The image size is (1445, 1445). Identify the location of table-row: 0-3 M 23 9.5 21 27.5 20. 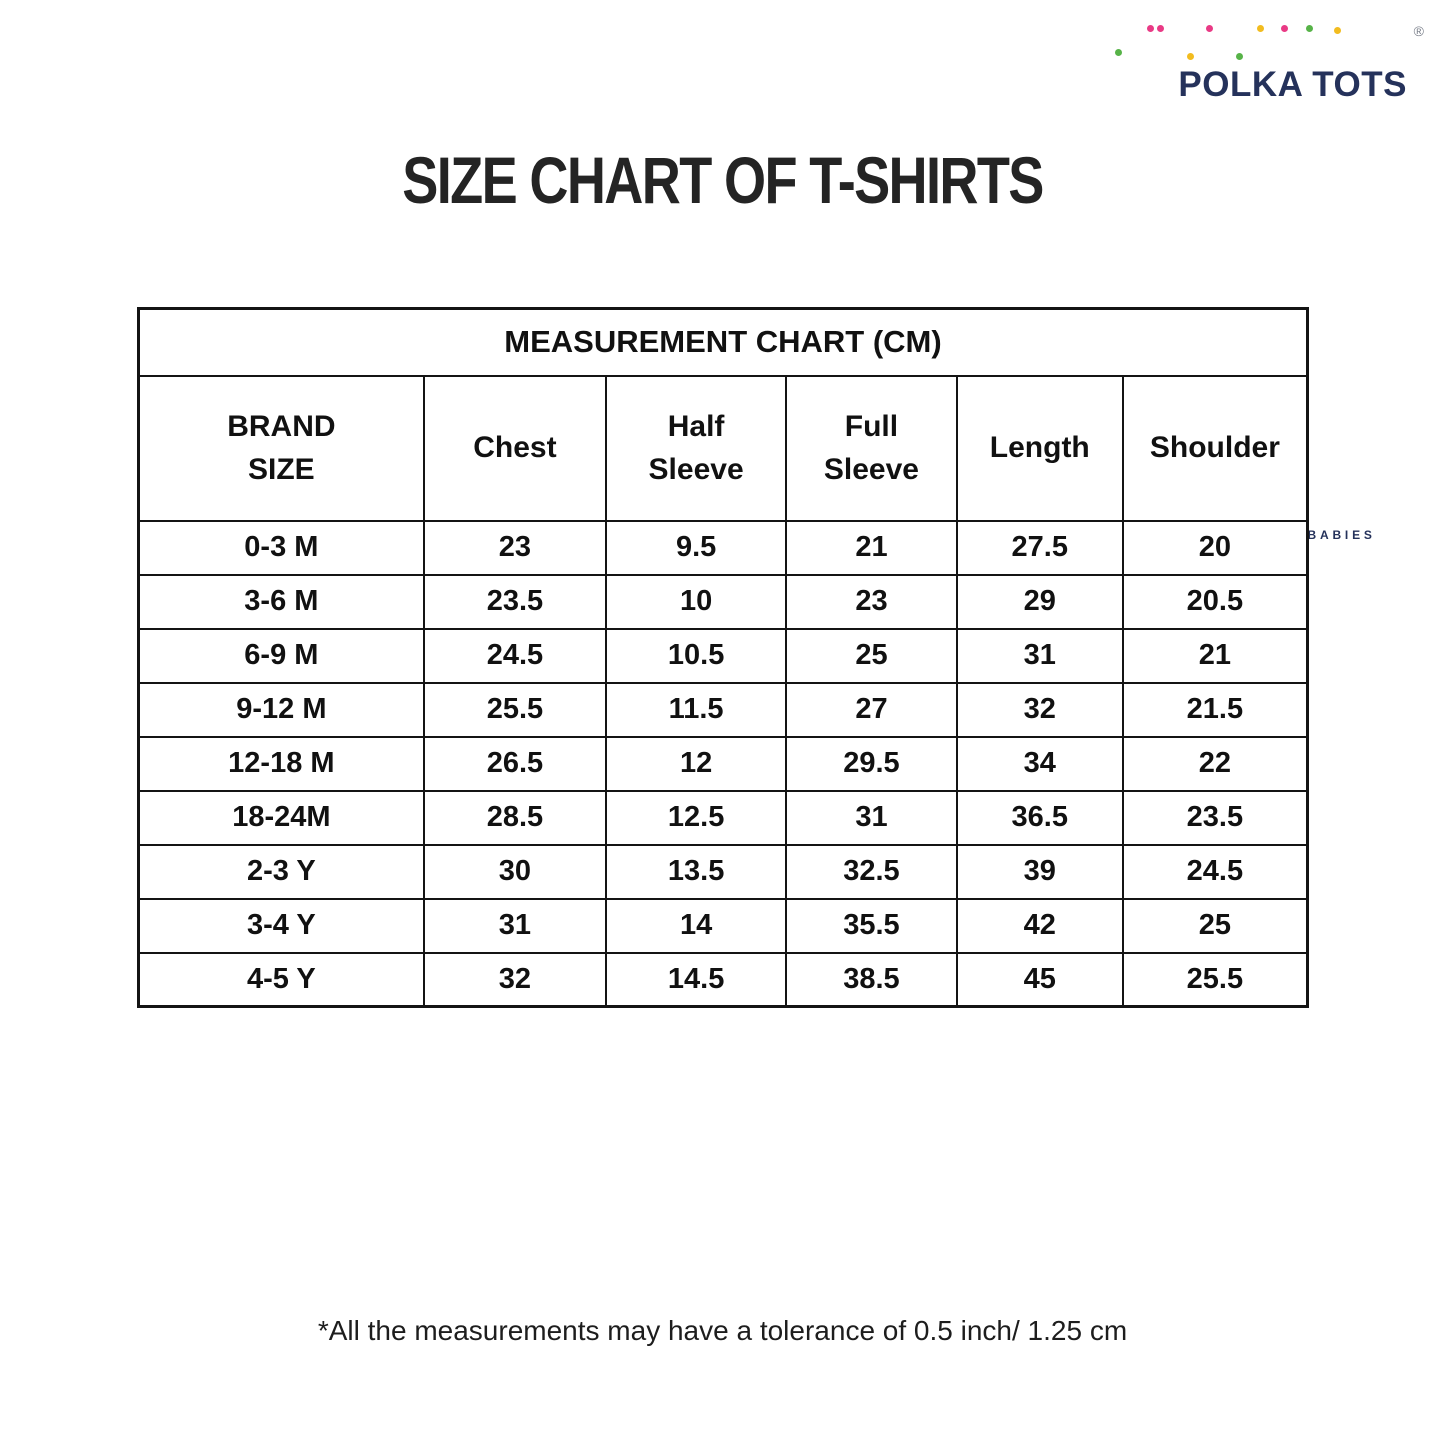
(723, 547).